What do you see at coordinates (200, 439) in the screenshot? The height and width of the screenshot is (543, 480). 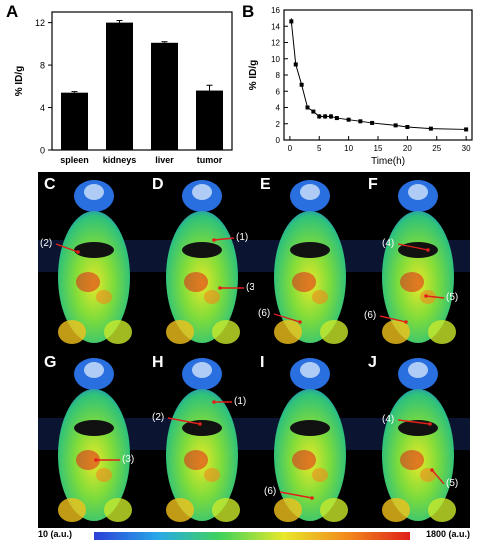 I see `image-panel-h: H (1) (2)` at bounding box center [200, 439].